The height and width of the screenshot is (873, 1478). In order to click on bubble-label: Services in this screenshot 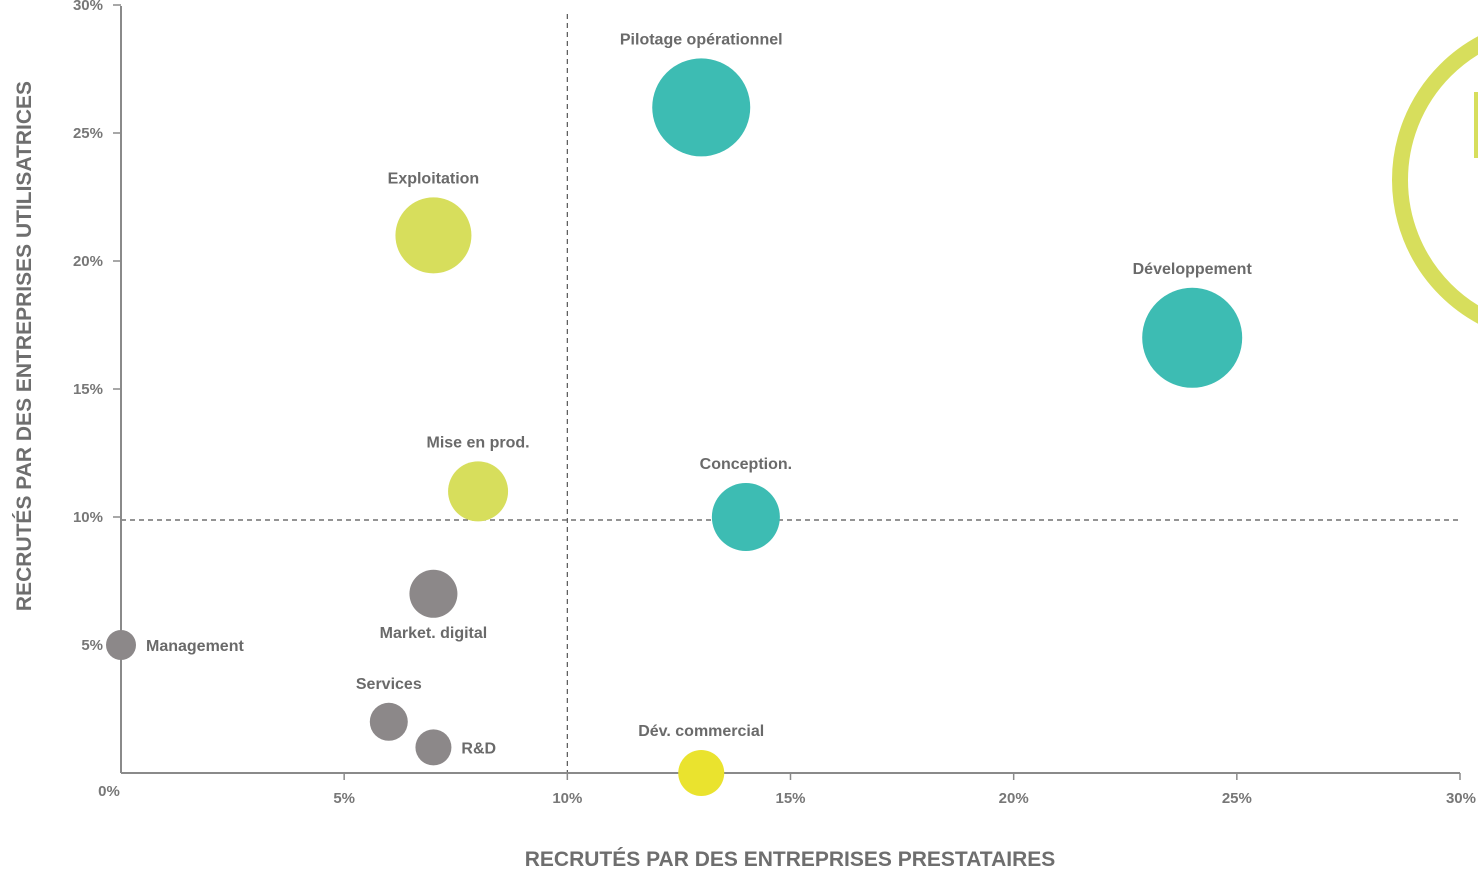, I will do `click(389, 684)`.